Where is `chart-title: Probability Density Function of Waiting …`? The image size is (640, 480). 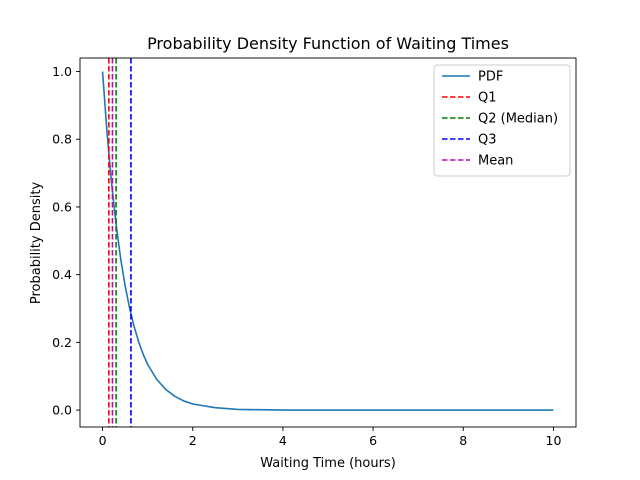 chart-title: Probability Density Function of Waiting … is located at coordinates (328, 43).